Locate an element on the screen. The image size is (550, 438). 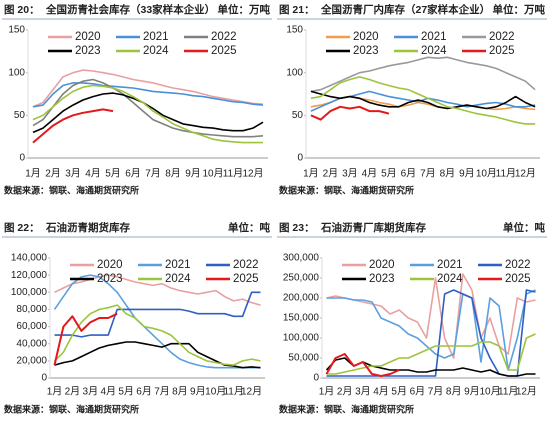
figure-label: 图 21： is located at coordinates (297, 10).